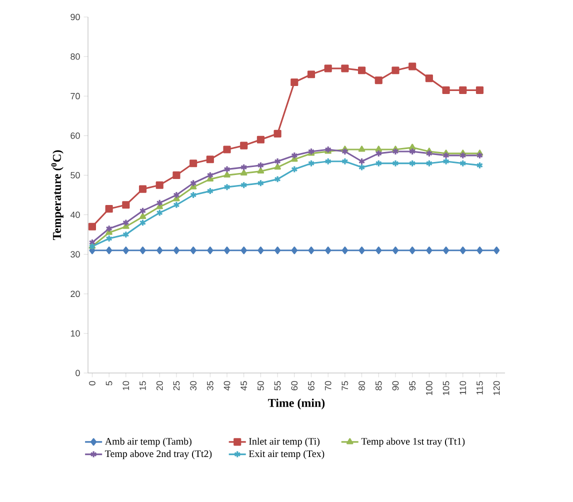  I want to click on y-tick-label: 20, so click(75, 294).